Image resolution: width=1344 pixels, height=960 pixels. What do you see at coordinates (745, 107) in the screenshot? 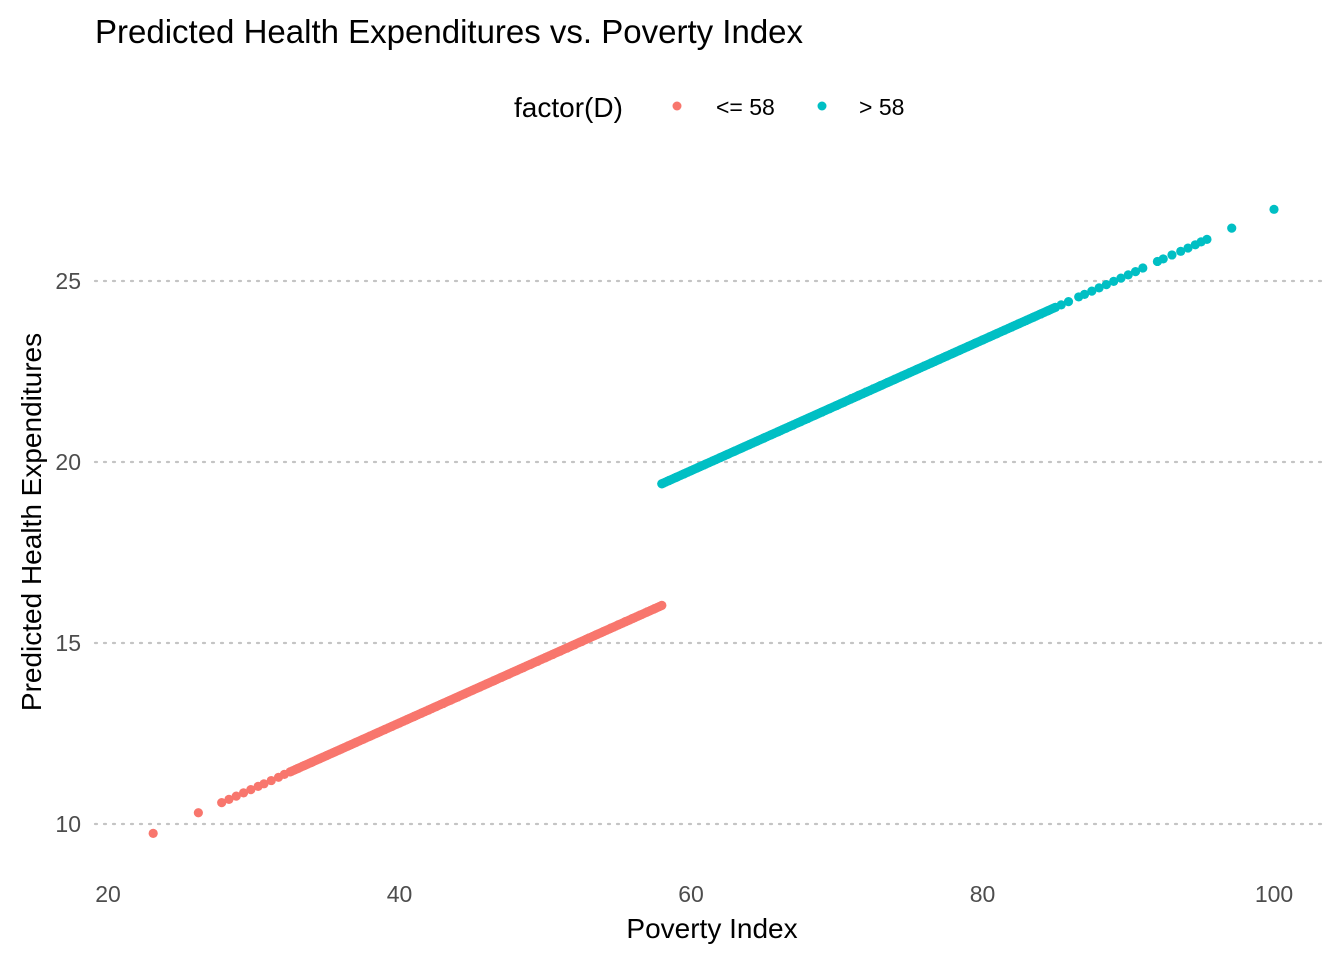
I see `legend-label-low: <= 58` at bounding box center [745, 107].